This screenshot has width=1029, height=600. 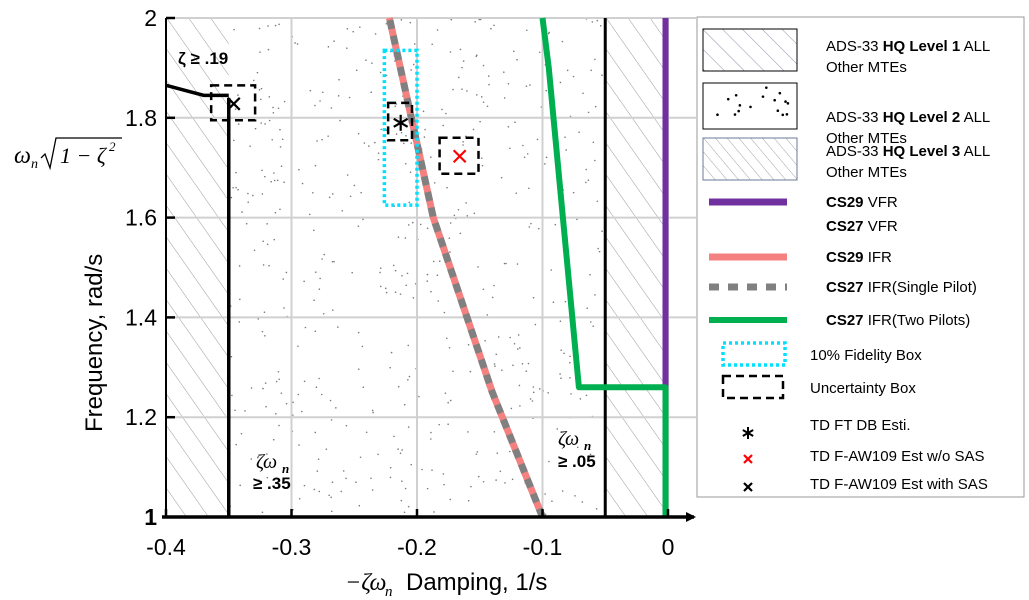 What do you see at coordinates (899, 484) in the screenshot?
I see `legend-label: TD F-AW109 Est with SAS` at bounding box center [899, 484].